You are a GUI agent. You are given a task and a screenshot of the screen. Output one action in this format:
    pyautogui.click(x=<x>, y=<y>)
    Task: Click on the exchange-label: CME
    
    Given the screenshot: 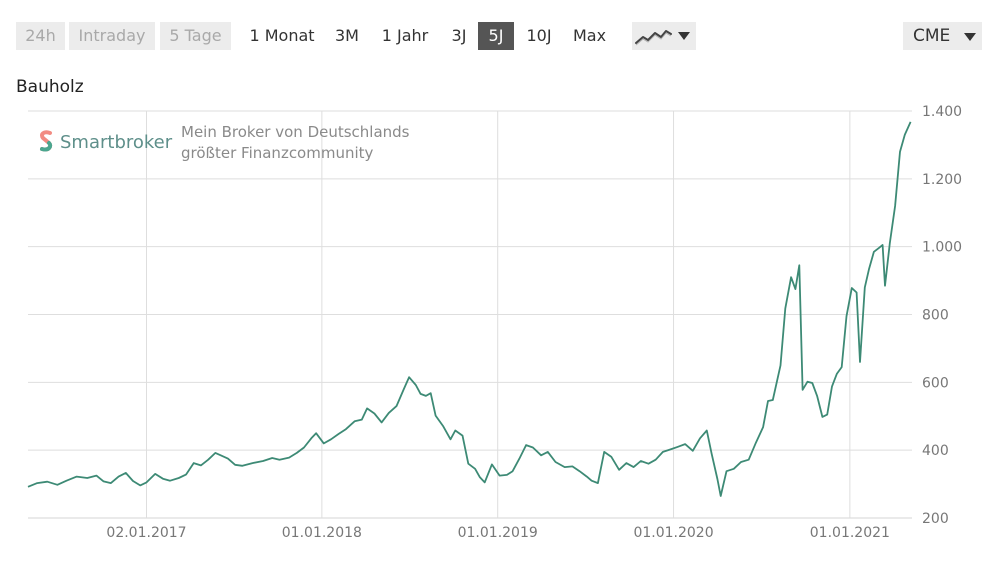 What is the action you would take?
    pyautogui.click(x=932, y=36)
    